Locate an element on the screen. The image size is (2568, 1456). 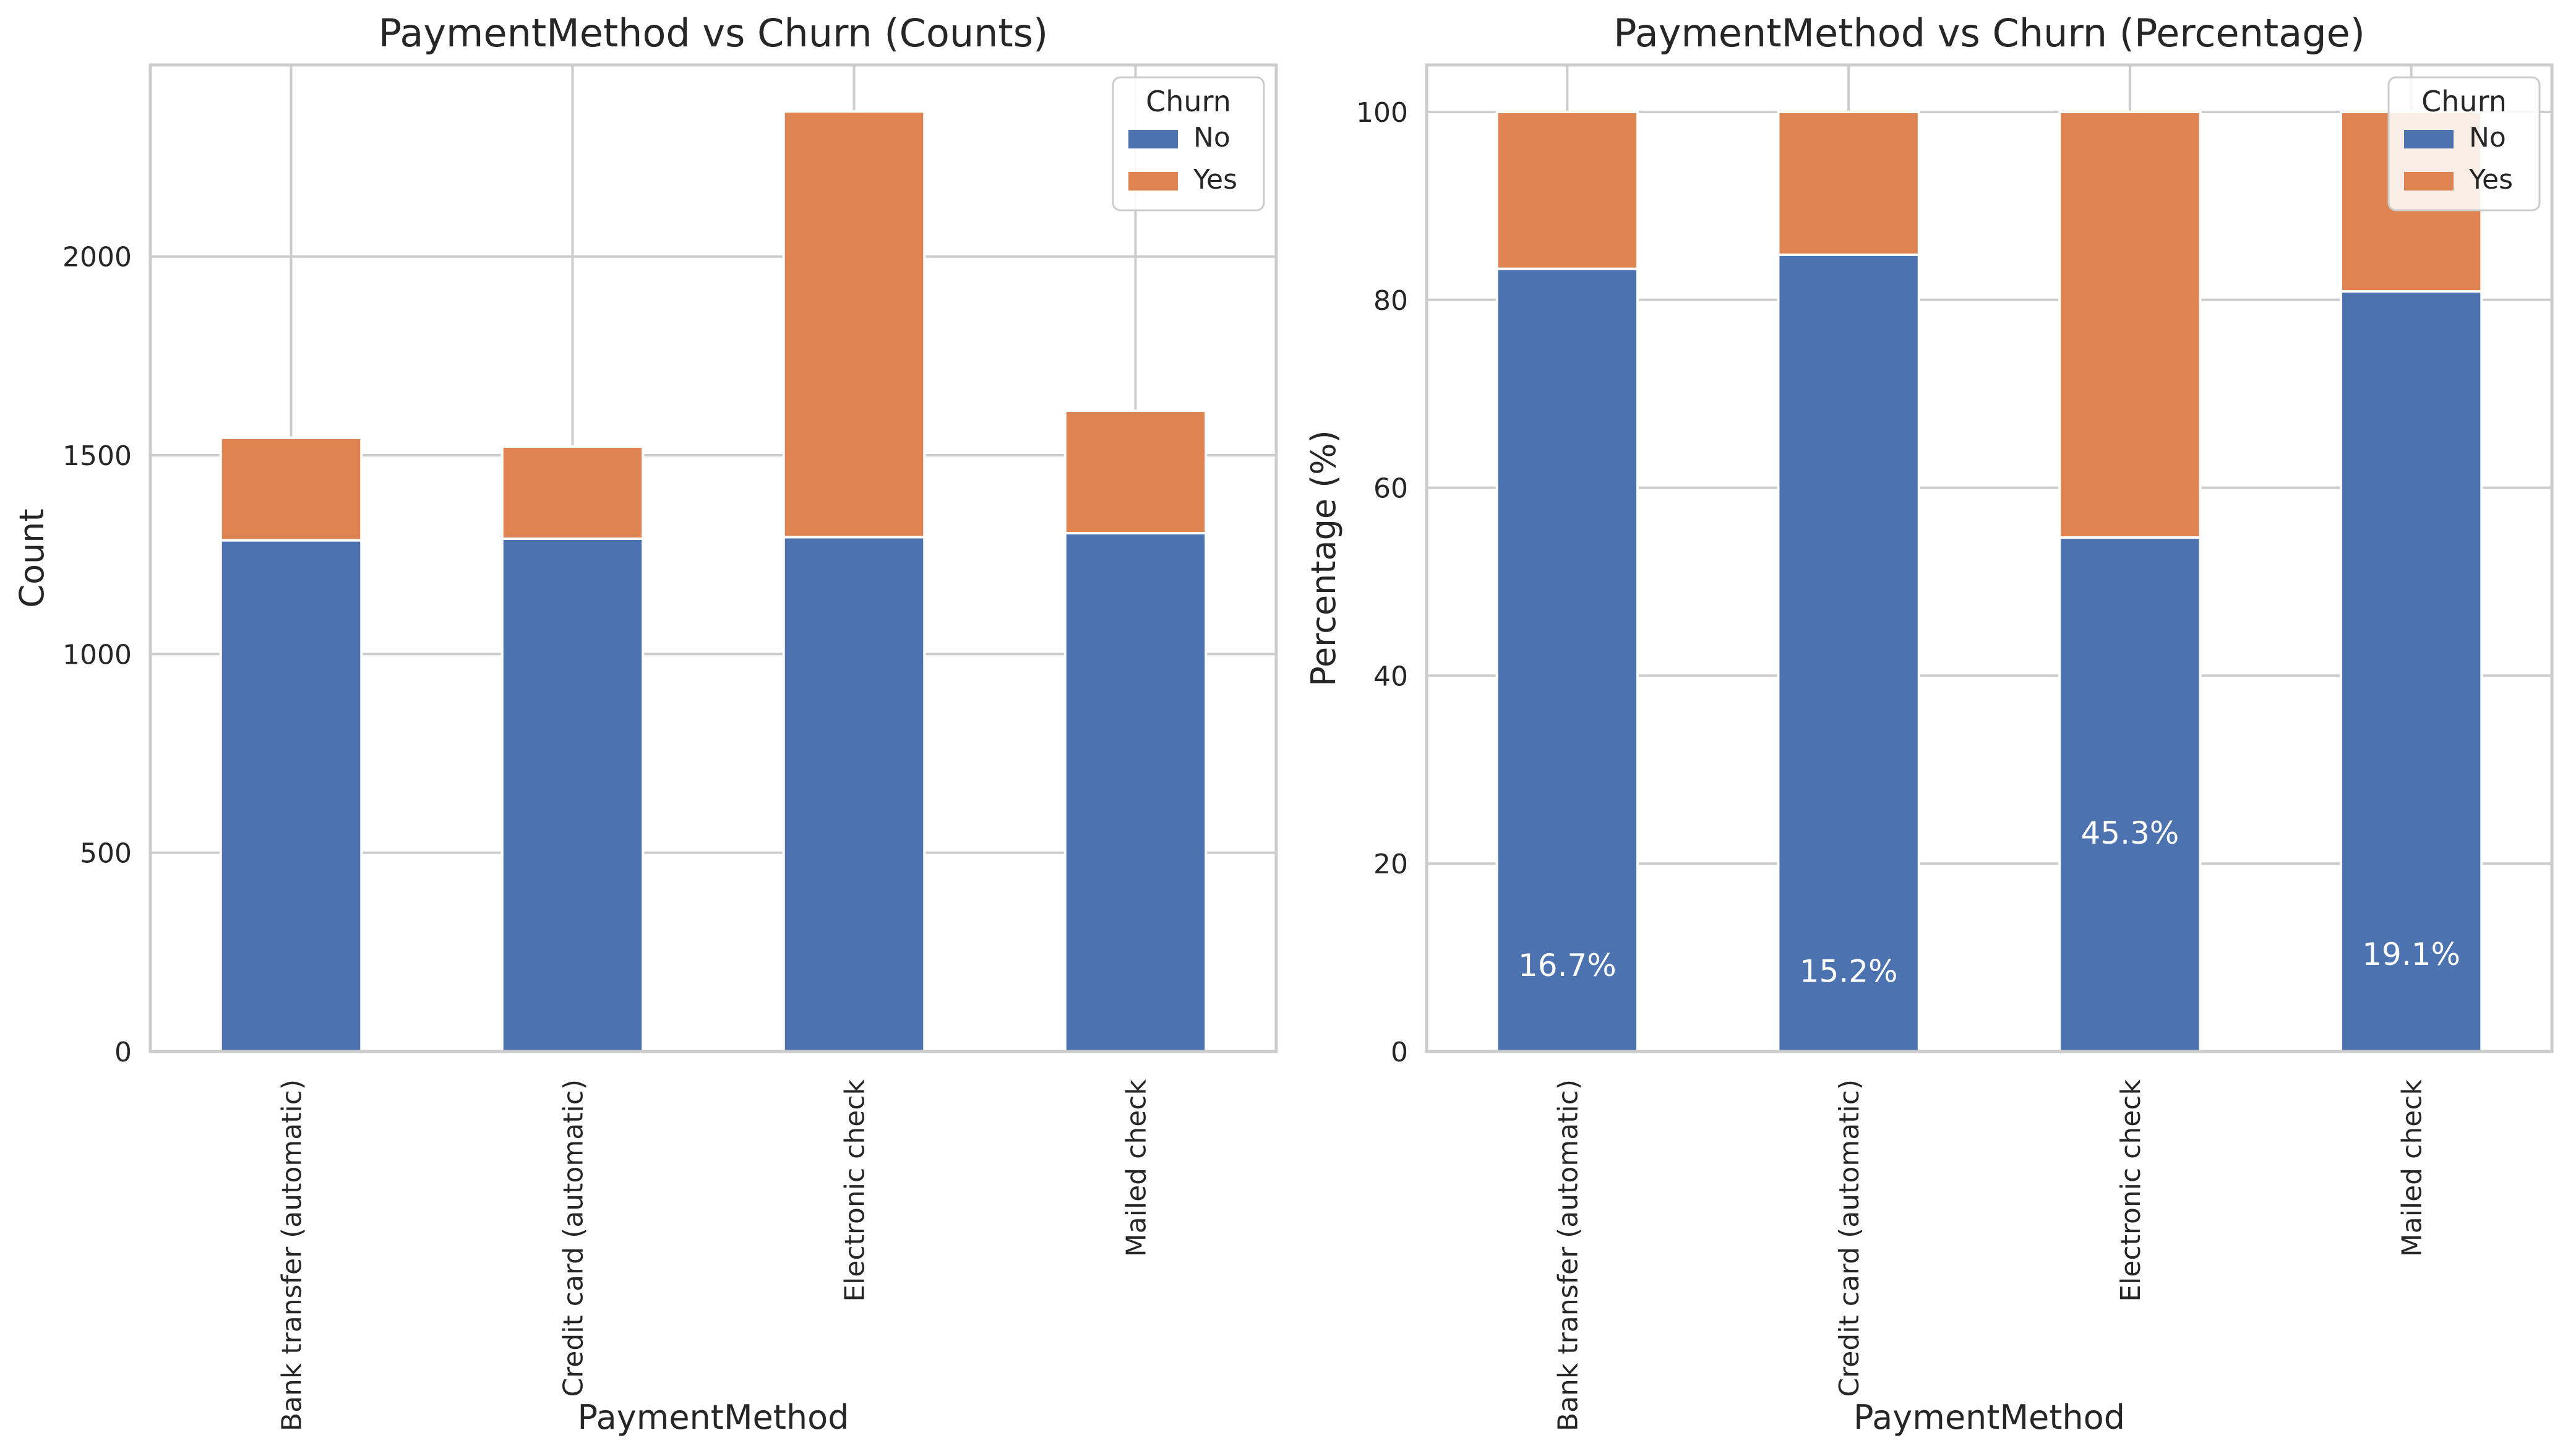
chart-title: PaymentMethod vs Churn (Percentage) is located at coordinates (1989, 33).